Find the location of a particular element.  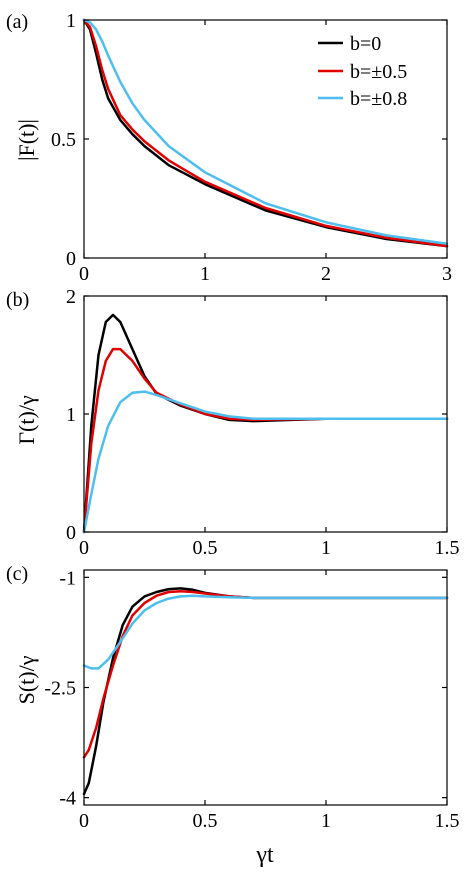

legend-label-b08: b=±0.8 is located at coordinates (378, 99).